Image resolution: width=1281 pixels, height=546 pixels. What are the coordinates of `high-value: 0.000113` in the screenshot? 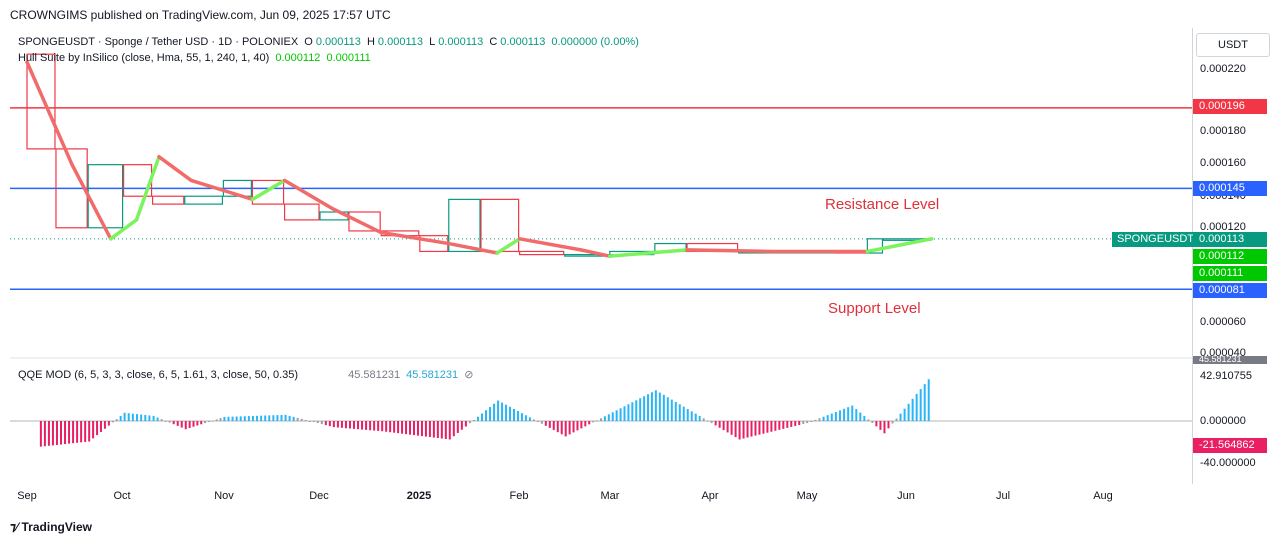 It's located at (400, 42).